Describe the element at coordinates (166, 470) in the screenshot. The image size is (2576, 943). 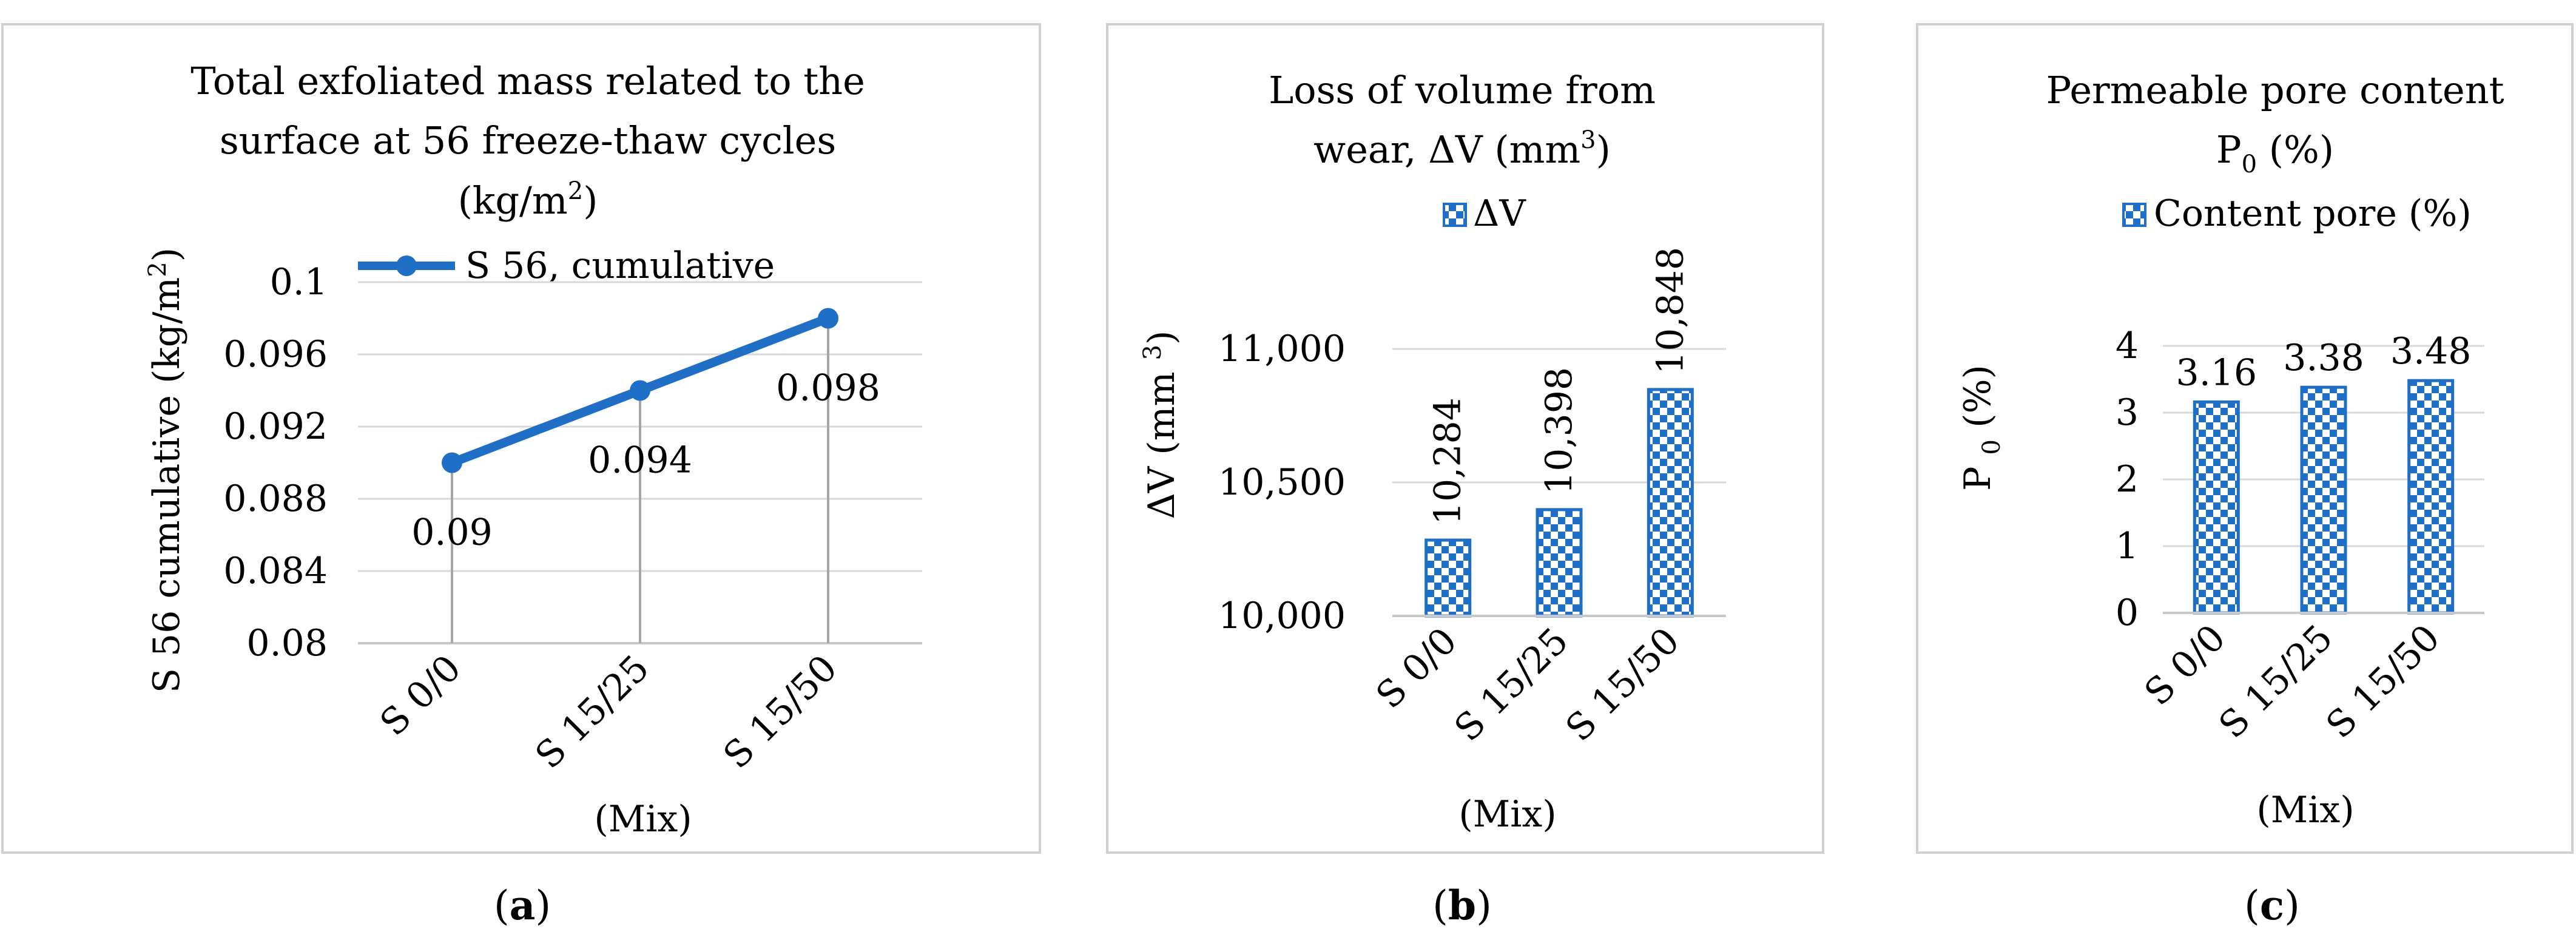
I see `y-axis-label: S 56 cumulative (kg/m2)` at that location.